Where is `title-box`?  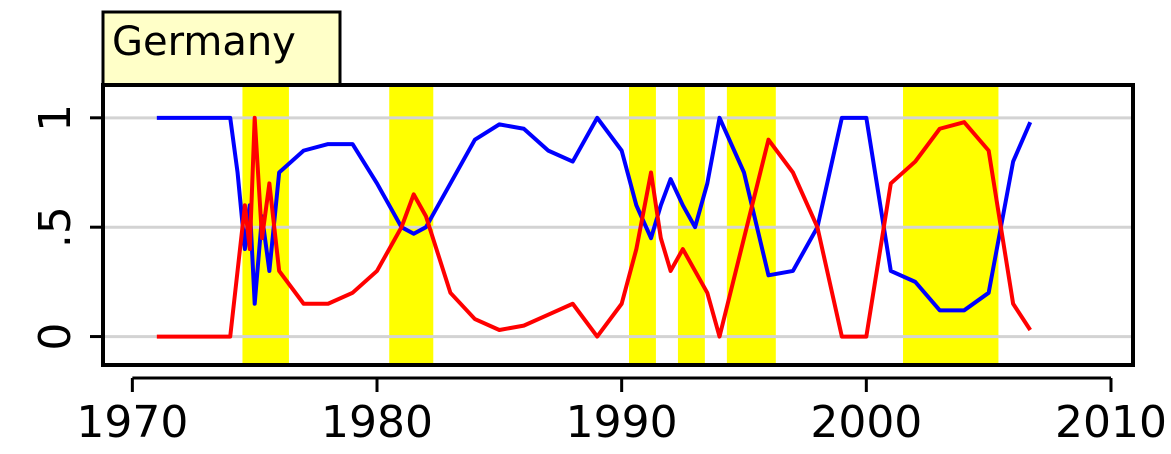 title-box is located at coordinates (221, 48).